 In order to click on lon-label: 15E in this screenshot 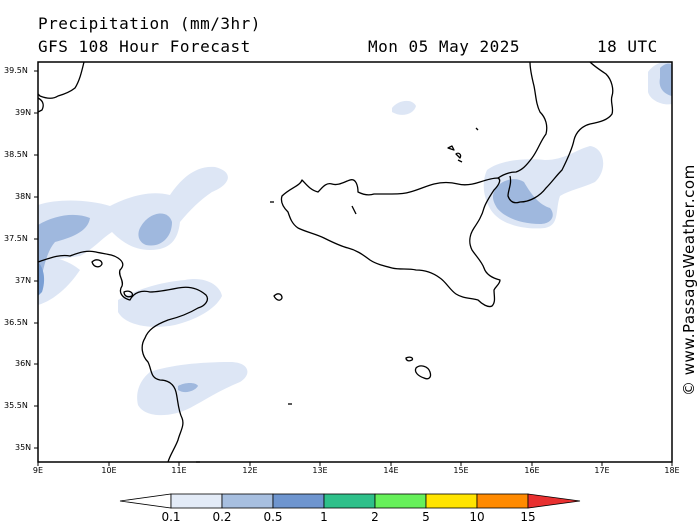, I will do `click(461, 470)`.